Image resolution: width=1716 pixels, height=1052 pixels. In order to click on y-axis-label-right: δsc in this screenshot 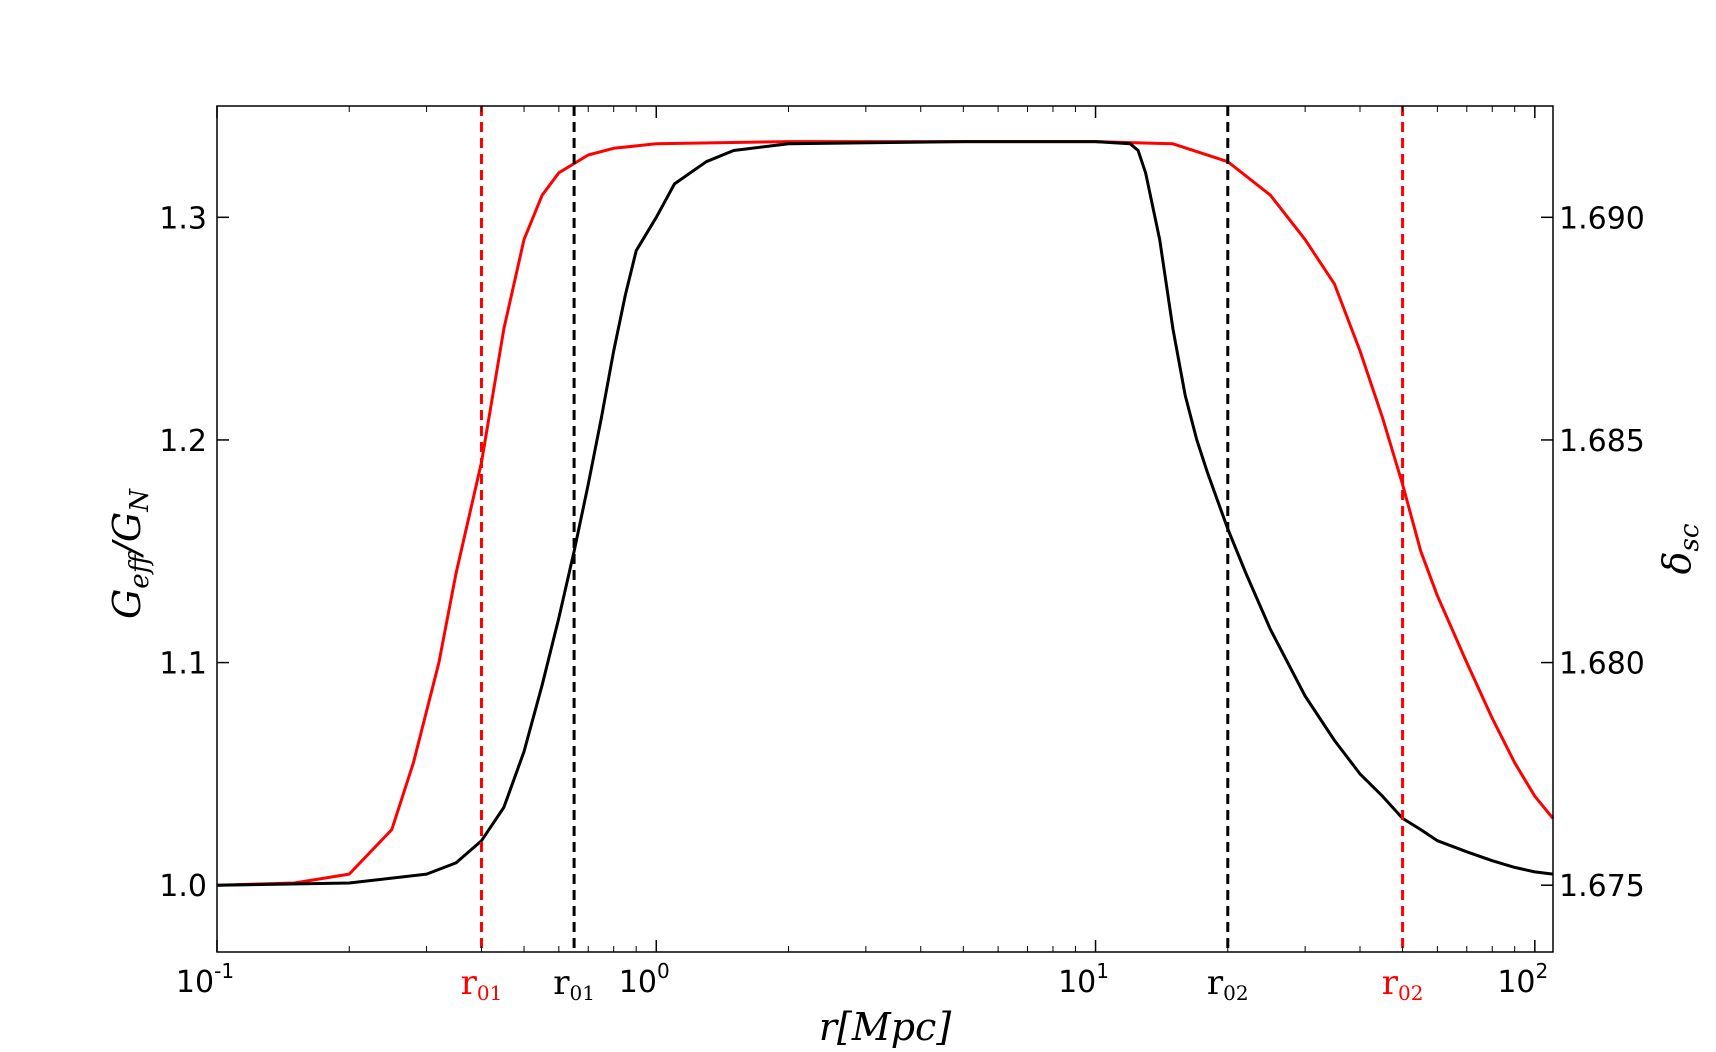, I will do `click(1680, 548)`.